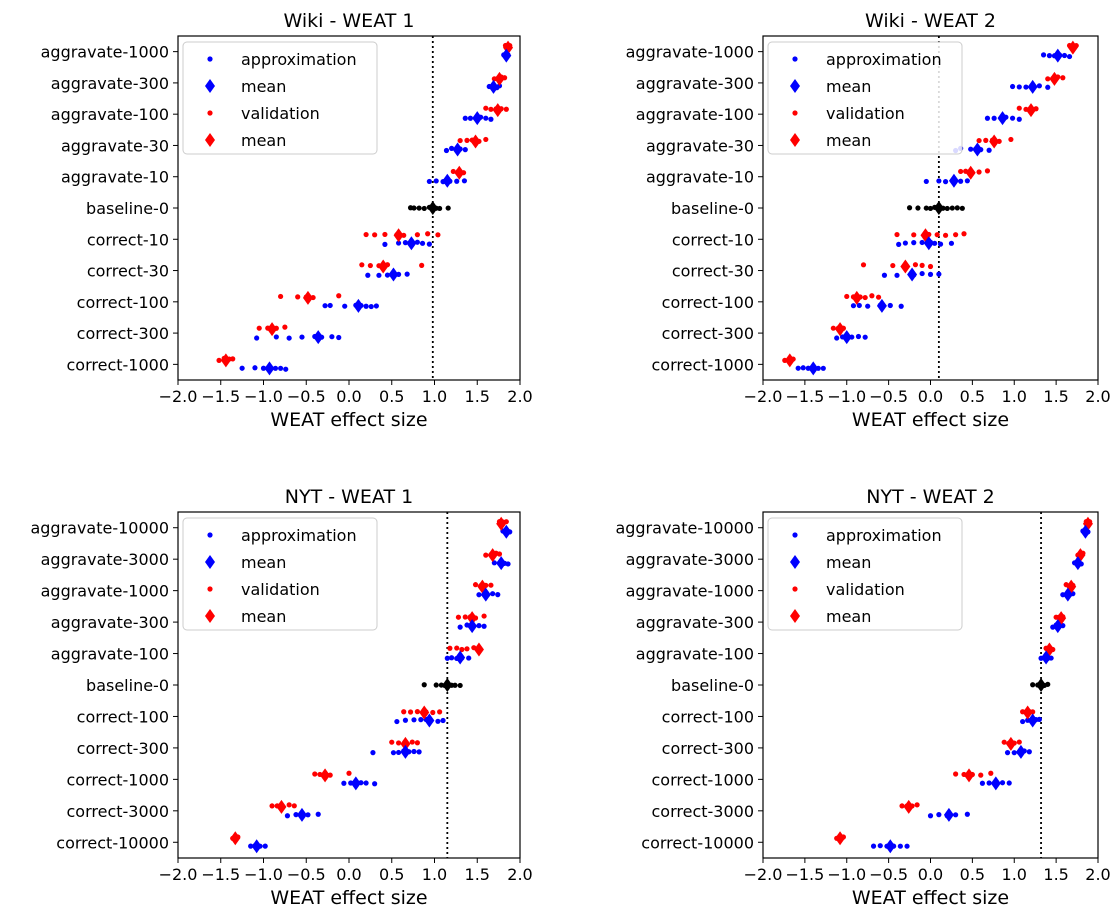  Describe the element at coordinates (280, 113) in the screenshot. I see `legend-label: validation` at that location.